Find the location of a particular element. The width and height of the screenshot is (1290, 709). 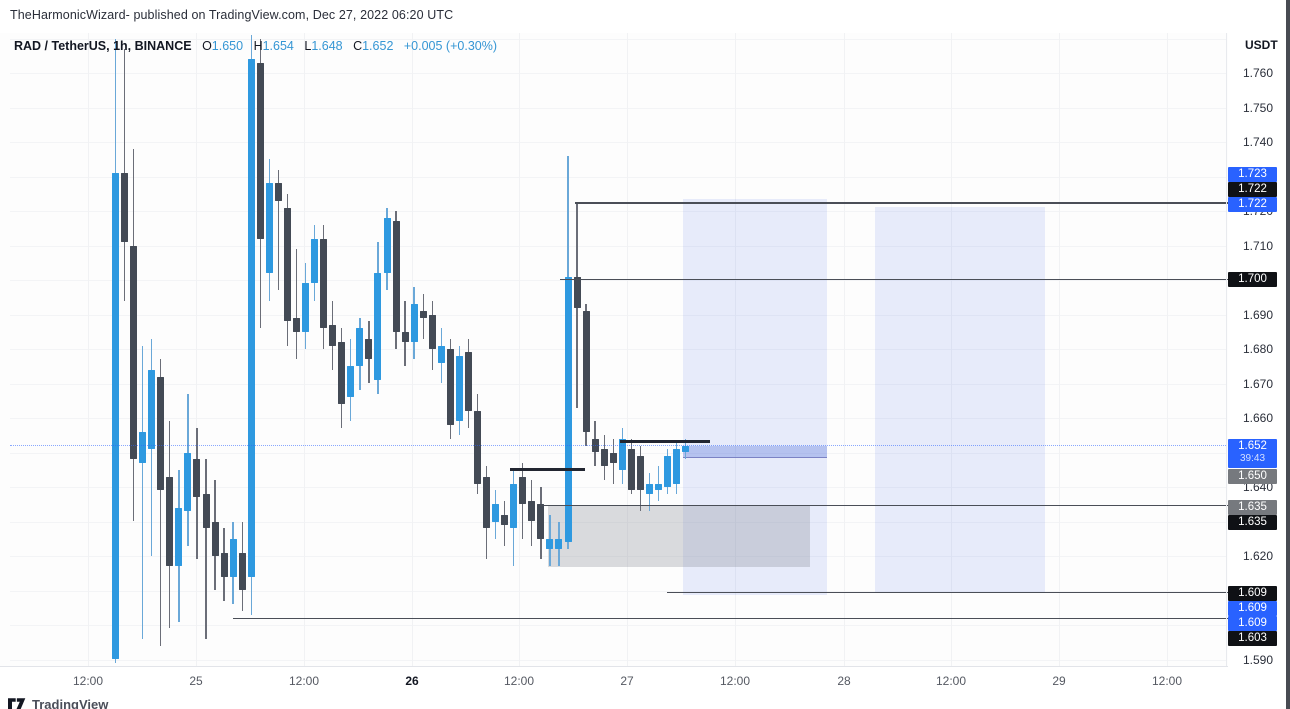

price-tick-label: 1.660 is located at coordinates (1258, 418).